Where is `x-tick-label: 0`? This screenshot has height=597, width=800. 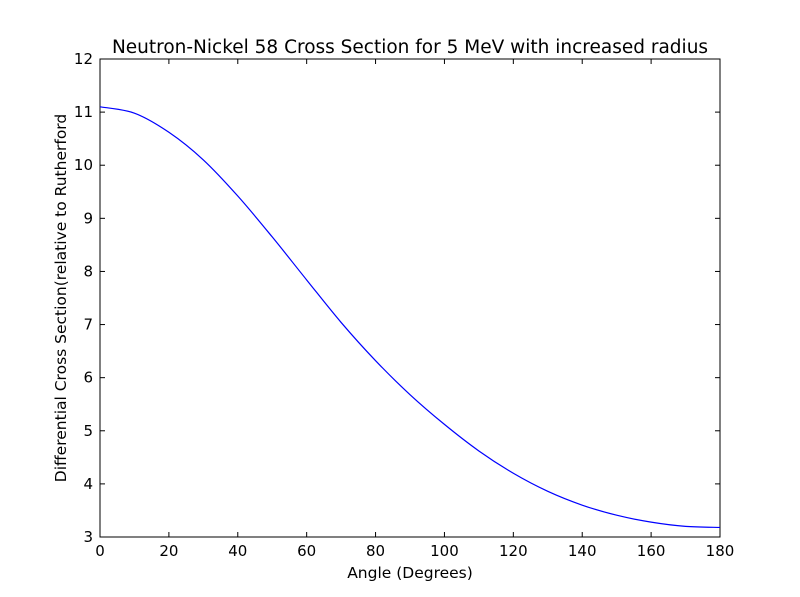 x-tick-label: 0 is located at coordinates (100, 551).